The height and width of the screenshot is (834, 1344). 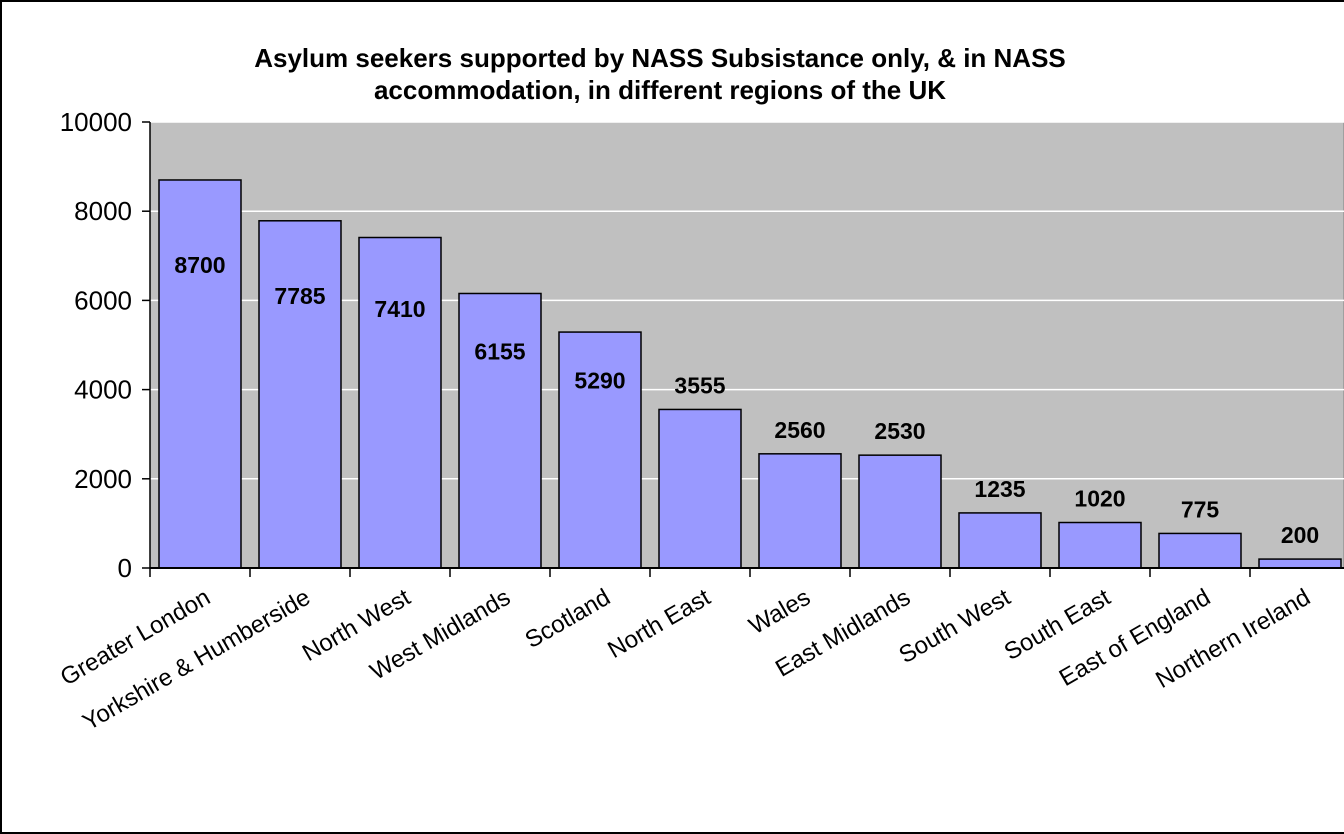 I want to click on data-label: 775, so click(x=1200, y=509).